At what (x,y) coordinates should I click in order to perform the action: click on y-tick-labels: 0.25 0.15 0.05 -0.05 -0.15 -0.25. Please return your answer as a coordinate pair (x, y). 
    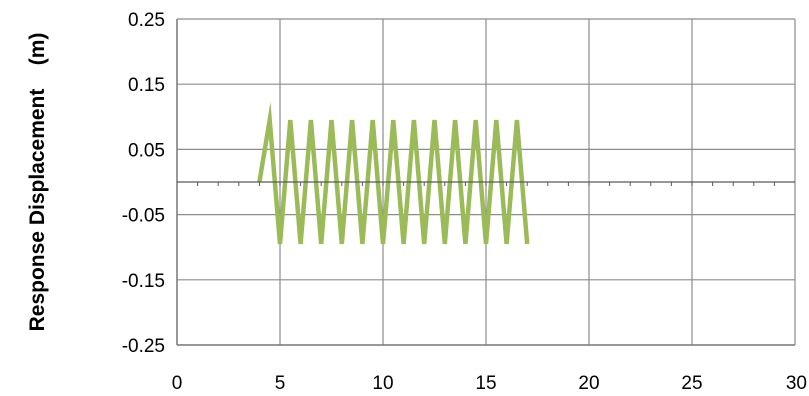
    Looking at the image, I should click on (143, 183).